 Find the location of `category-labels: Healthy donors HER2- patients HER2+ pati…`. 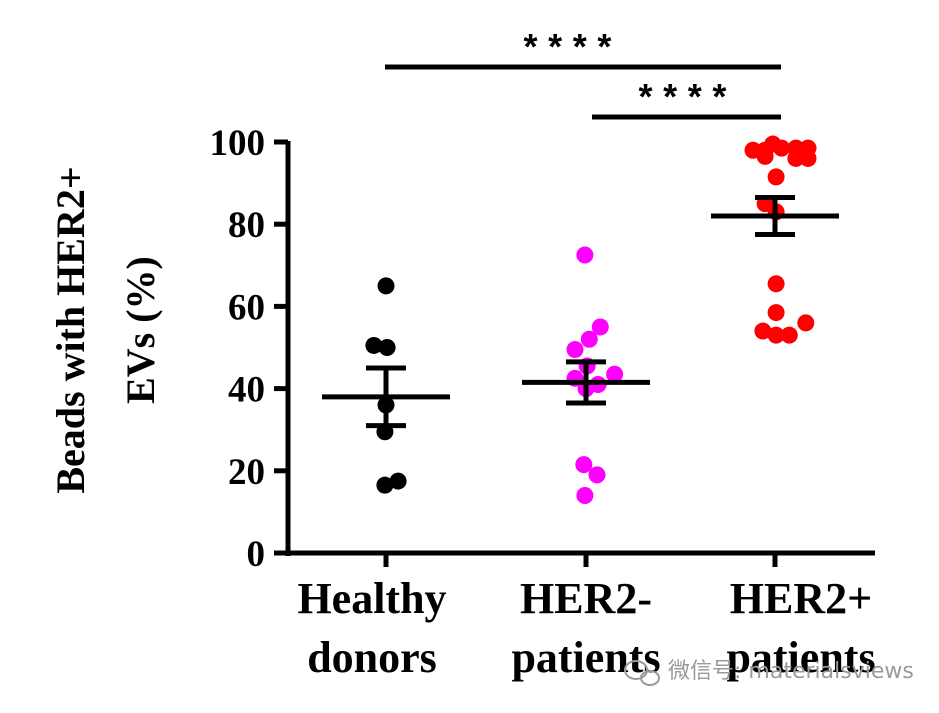

category-labels: Healthy donors HER2- patients HER2+ pati… is located at coordinates (586, 628).